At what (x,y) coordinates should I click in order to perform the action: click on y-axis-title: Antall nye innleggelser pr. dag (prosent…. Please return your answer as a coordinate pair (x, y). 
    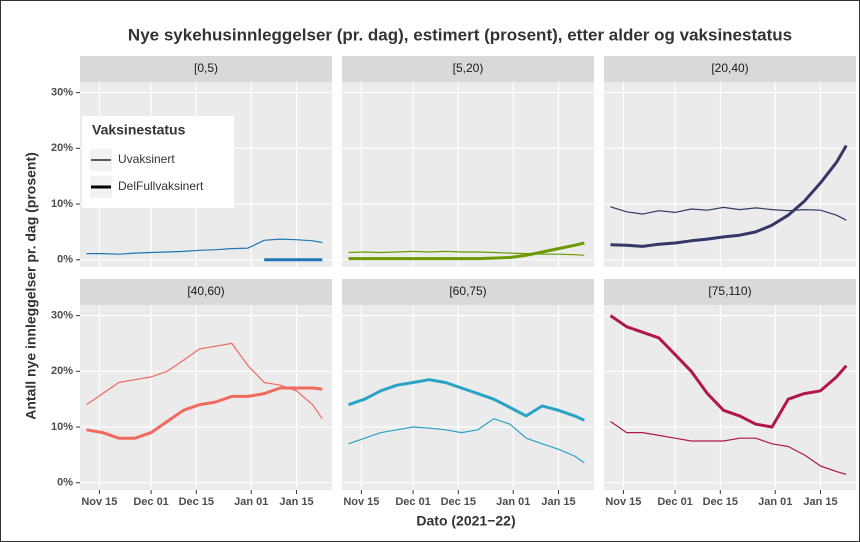
    Looking at the image, I should click on (31, 286).